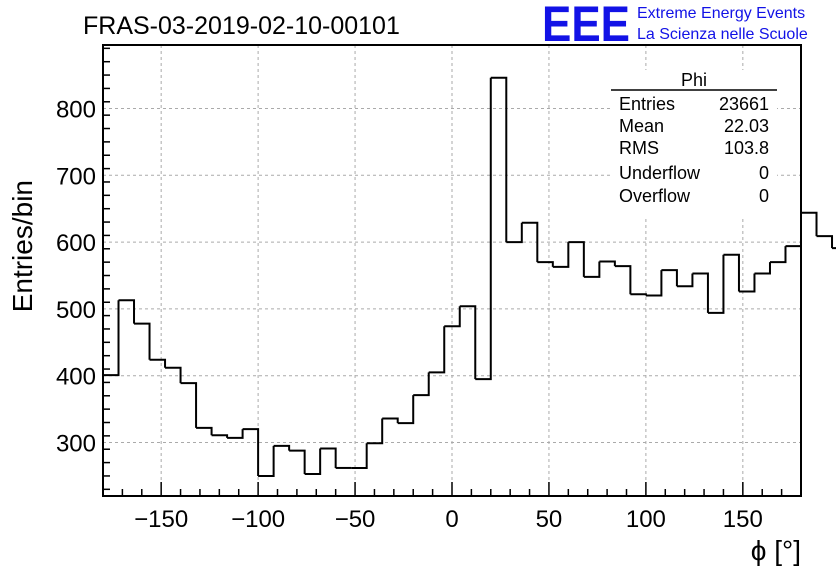  I want to click on stats-value-entries: 23661, so click(744, 104).